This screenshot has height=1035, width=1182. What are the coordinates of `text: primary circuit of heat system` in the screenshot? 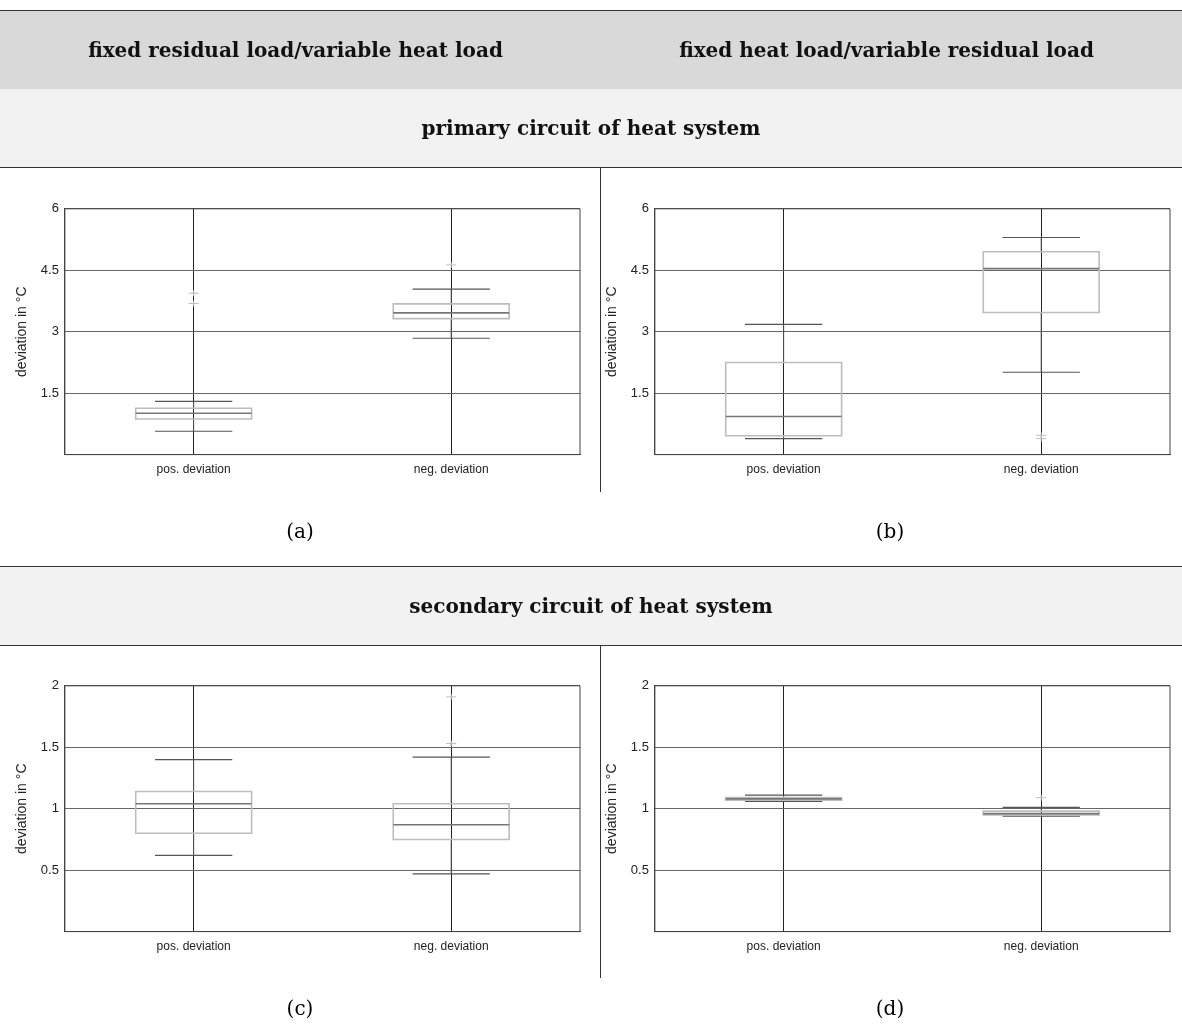 It's located at (591, 128).